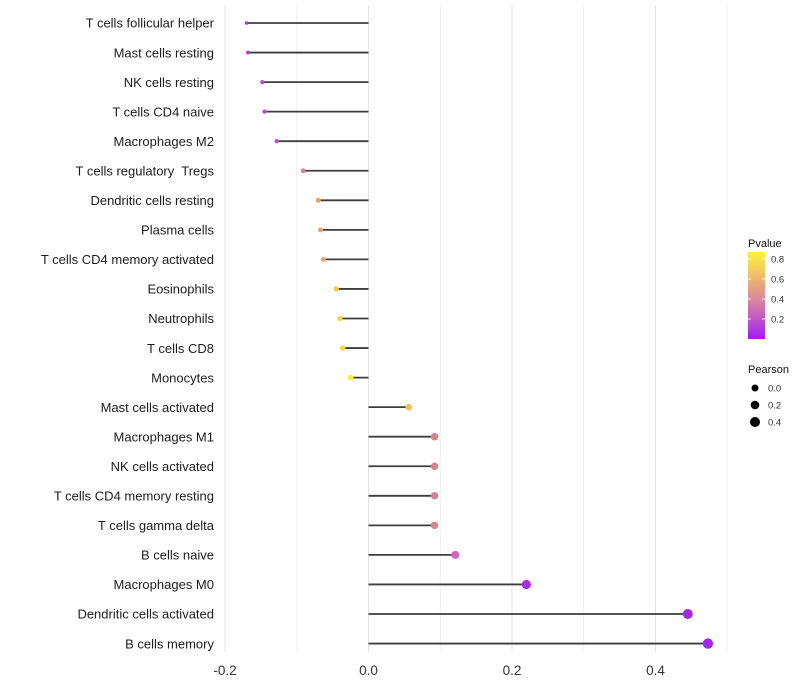 The image size is (800, 700). I want to click on lollipop-row: Macrophages M0, so click(322, 584).